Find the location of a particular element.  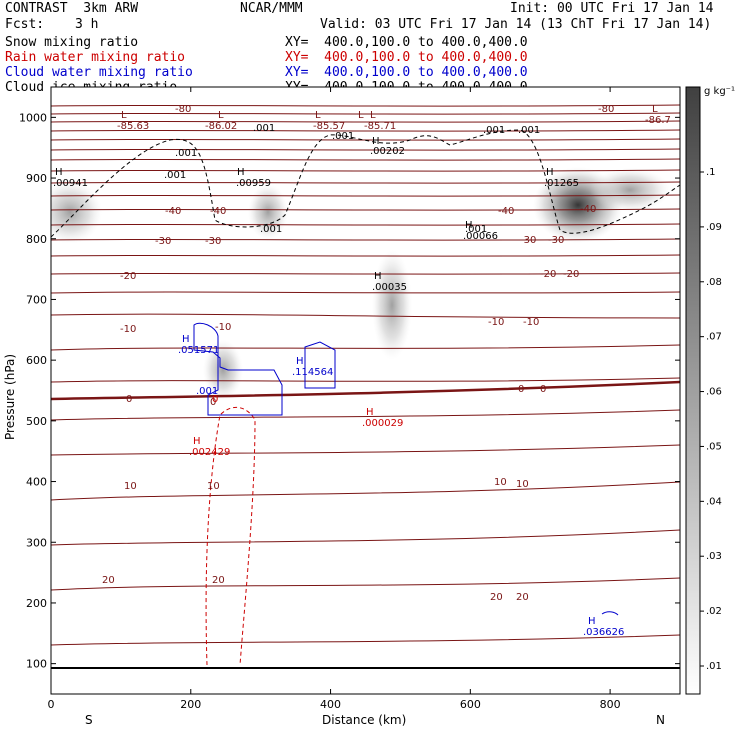

colorbar-fill is located at coordinates (693, 390).